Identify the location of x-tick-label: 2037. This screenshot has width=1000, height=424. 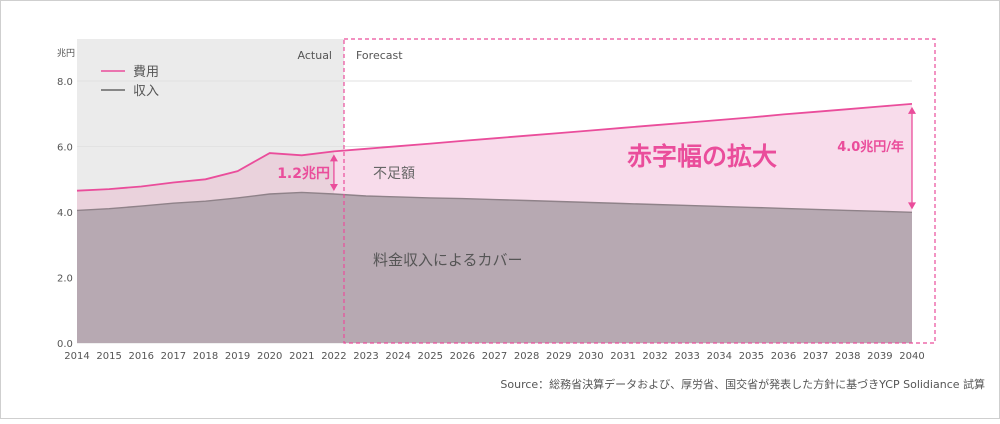
(815, 356).